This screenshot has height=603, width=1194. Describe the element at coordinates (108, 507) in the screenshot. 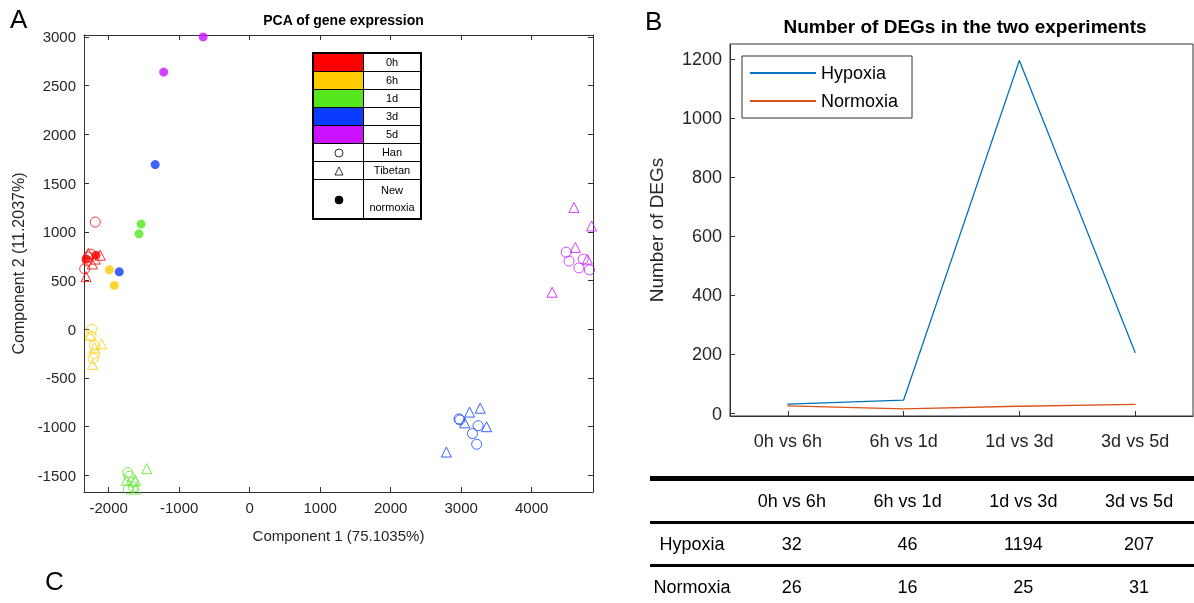

I see `x-tick-label: -2000` at that location.